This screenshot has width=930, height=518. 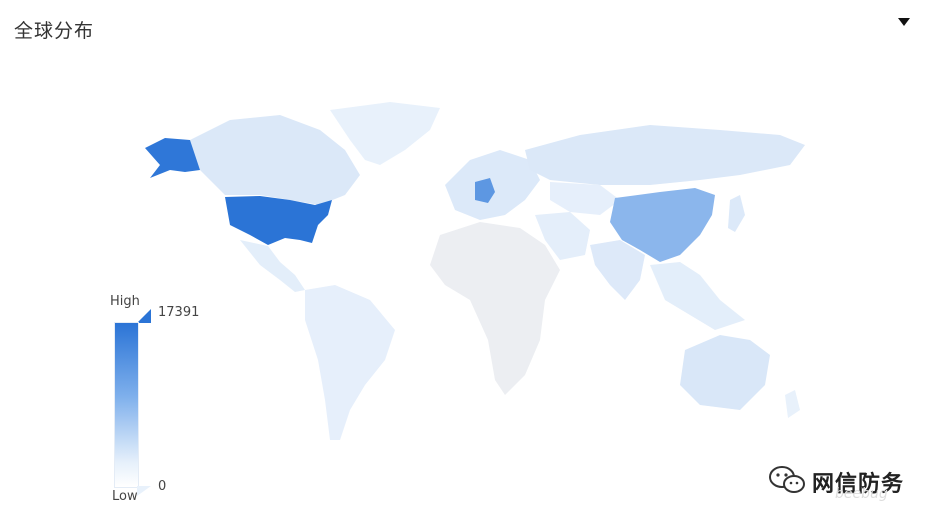 I want to click on region-canada, so click(x=275, y=160).